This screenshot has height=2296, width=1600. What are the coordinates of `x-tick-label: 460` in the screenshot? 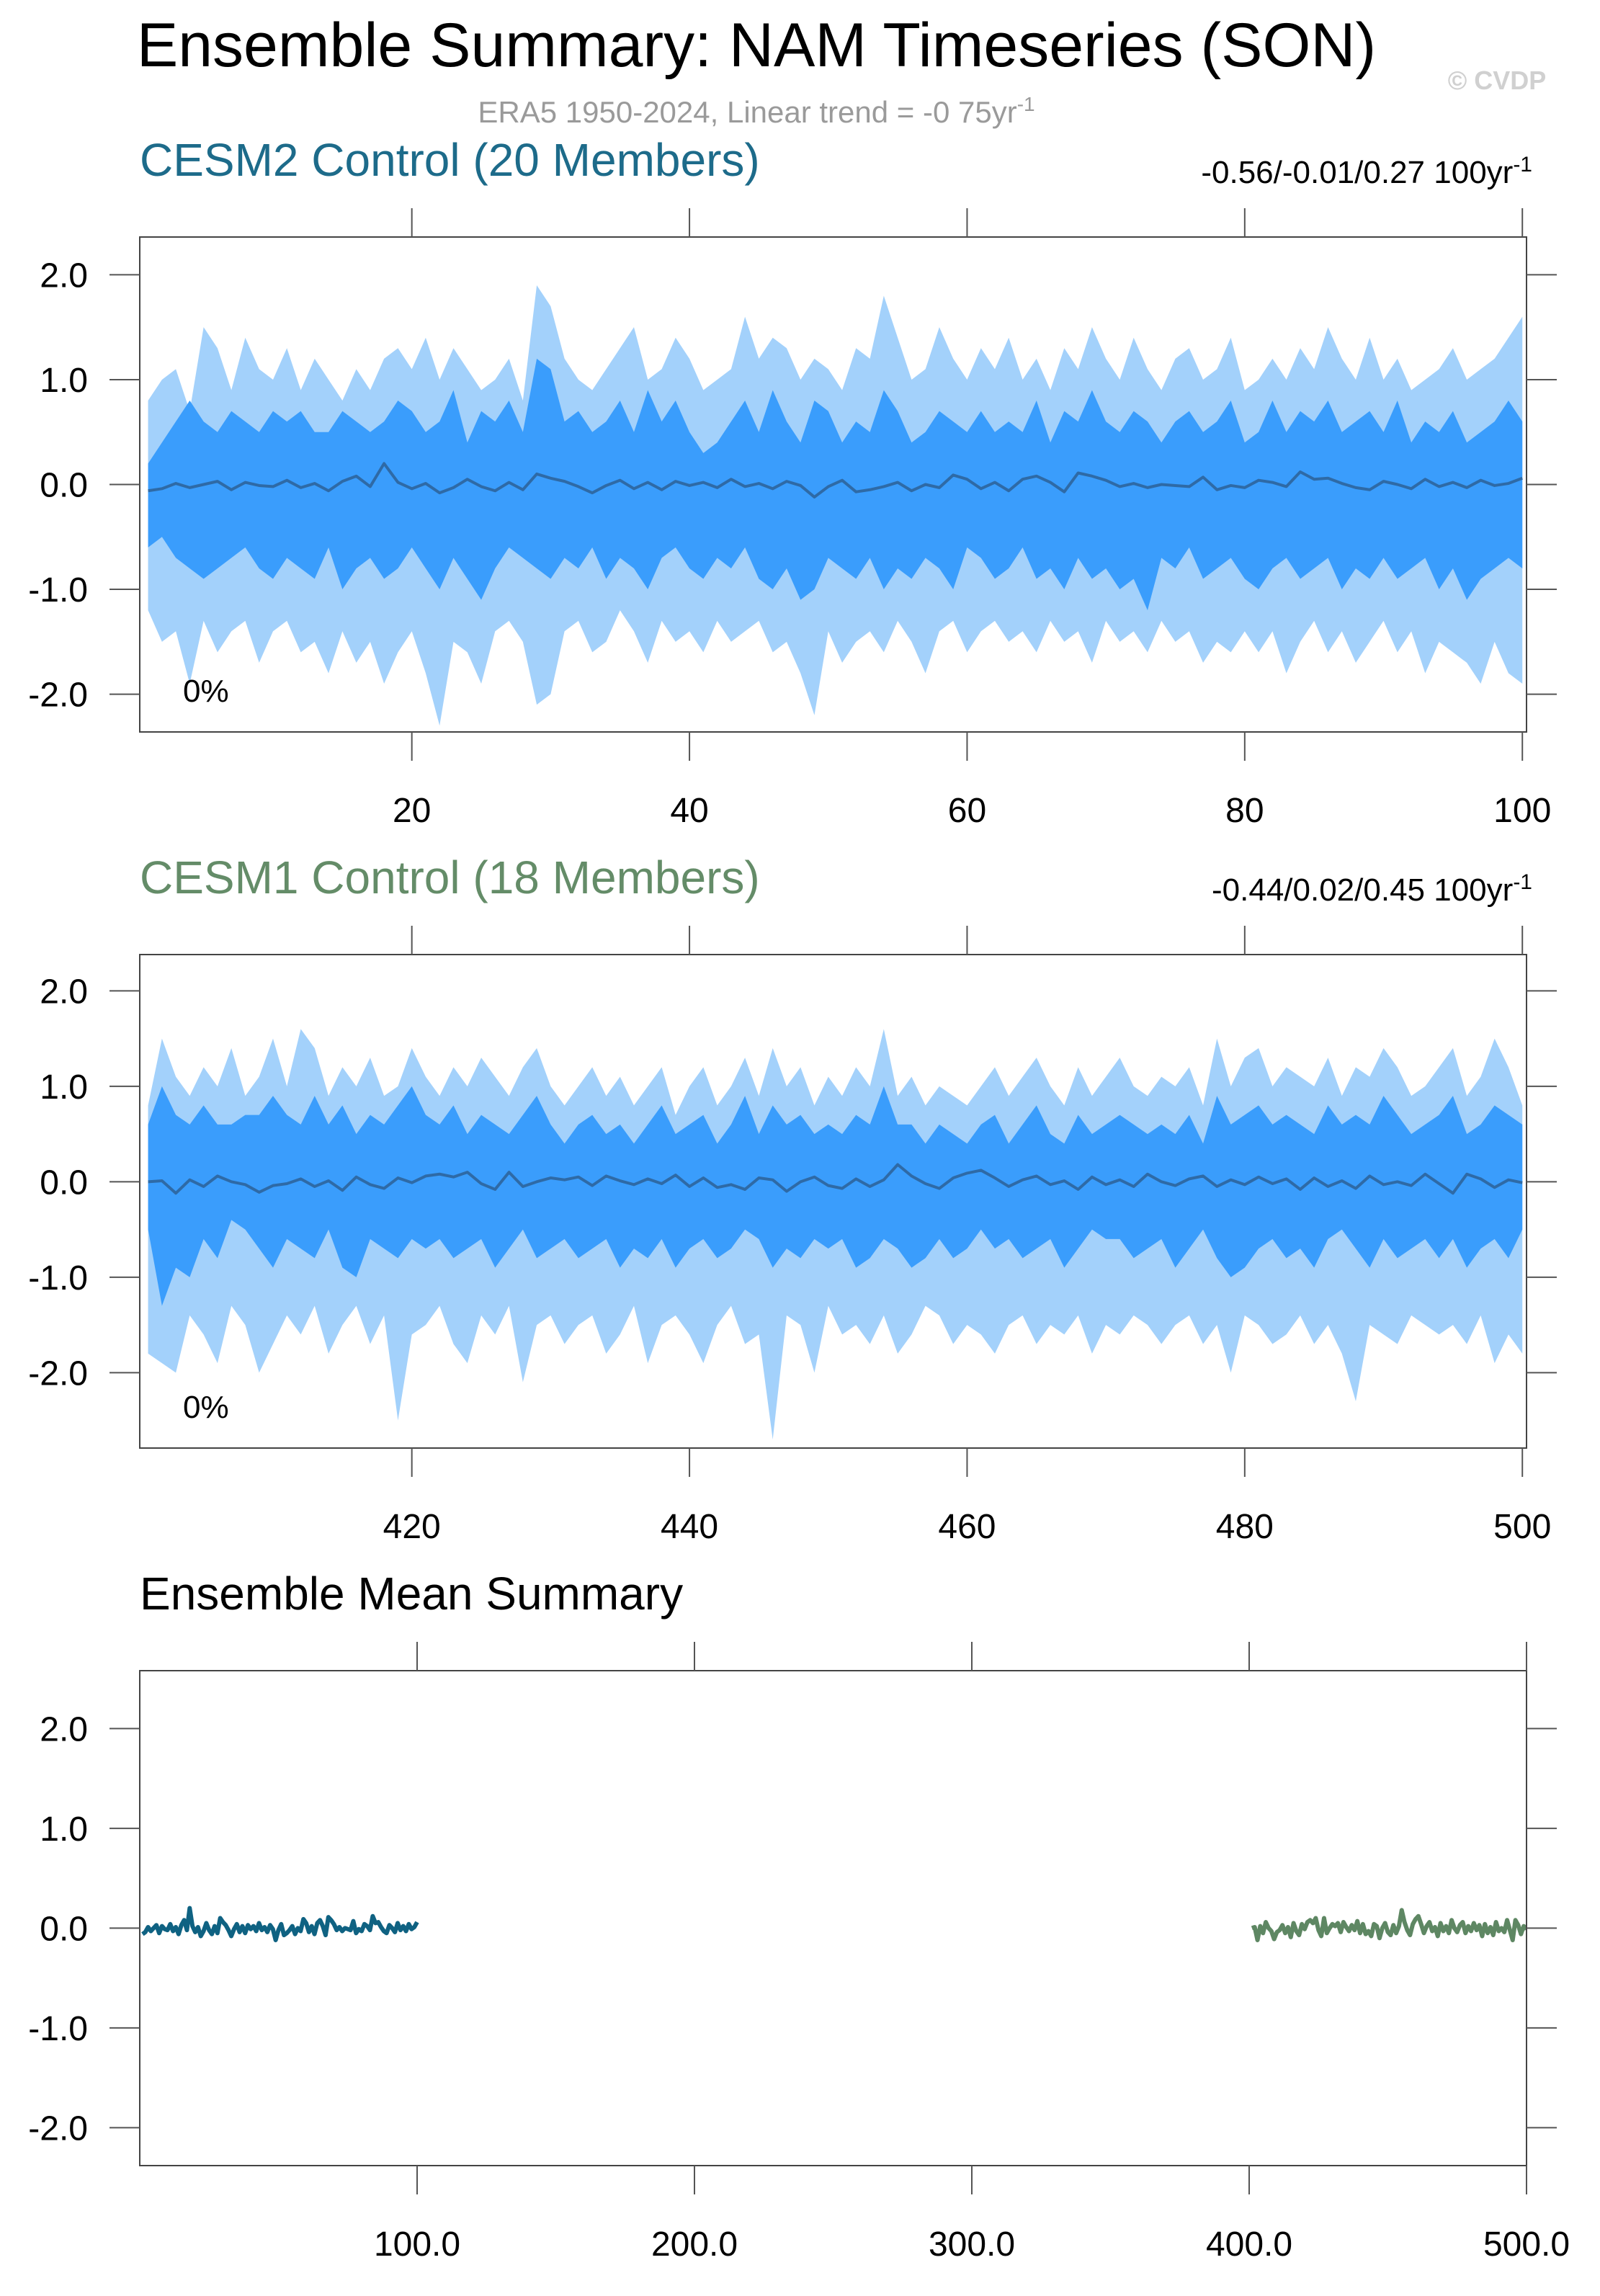 It's located at (967, 1527).